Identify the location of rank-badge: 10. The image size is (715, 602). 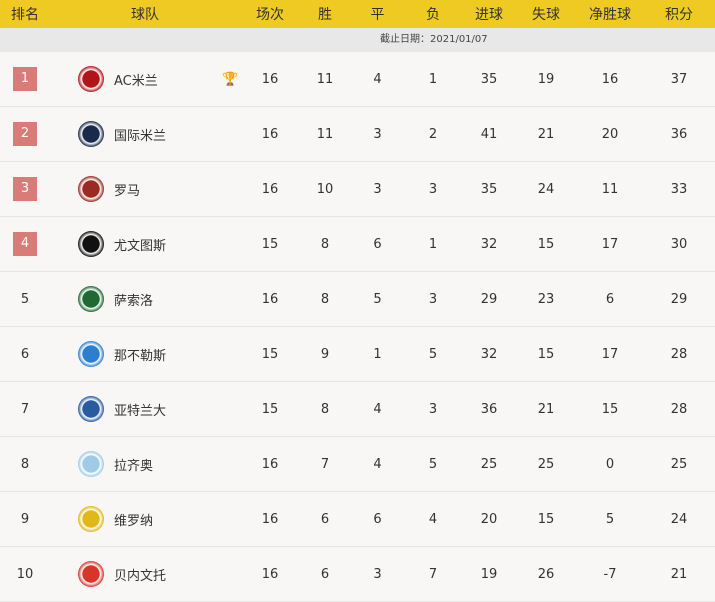
(25, 574).